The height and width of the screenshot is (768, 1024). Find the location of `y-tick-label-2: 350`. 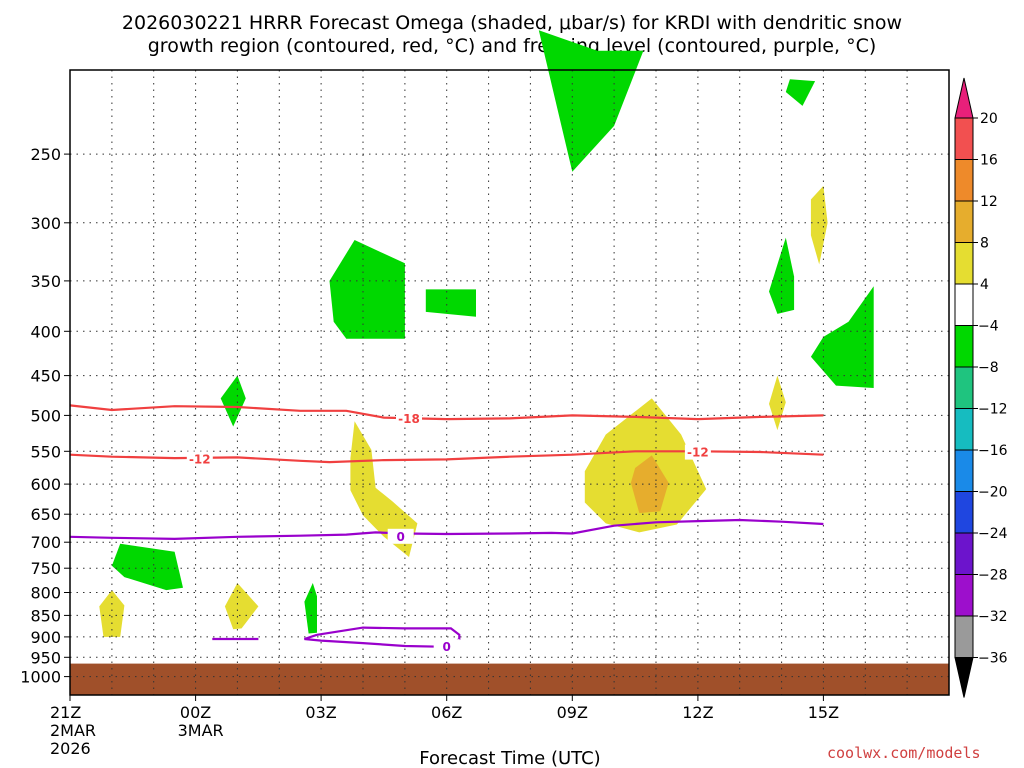

y-tick-label-2: 350 is located at coordinates (45, 281).